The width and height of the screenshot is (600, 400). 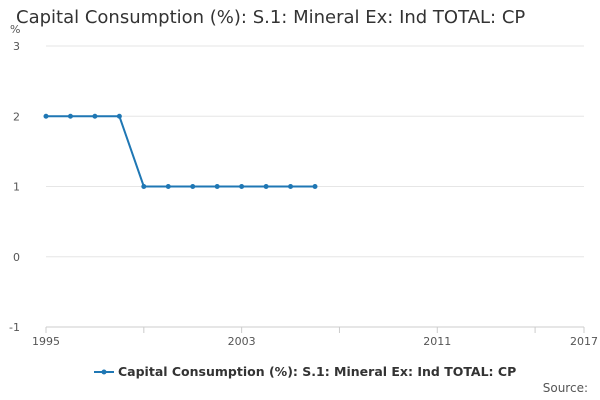 What do you see at coordinates (16, 257) in the screenshot?
I see `y-tick-label: 0` at bounding box center [16, 257].